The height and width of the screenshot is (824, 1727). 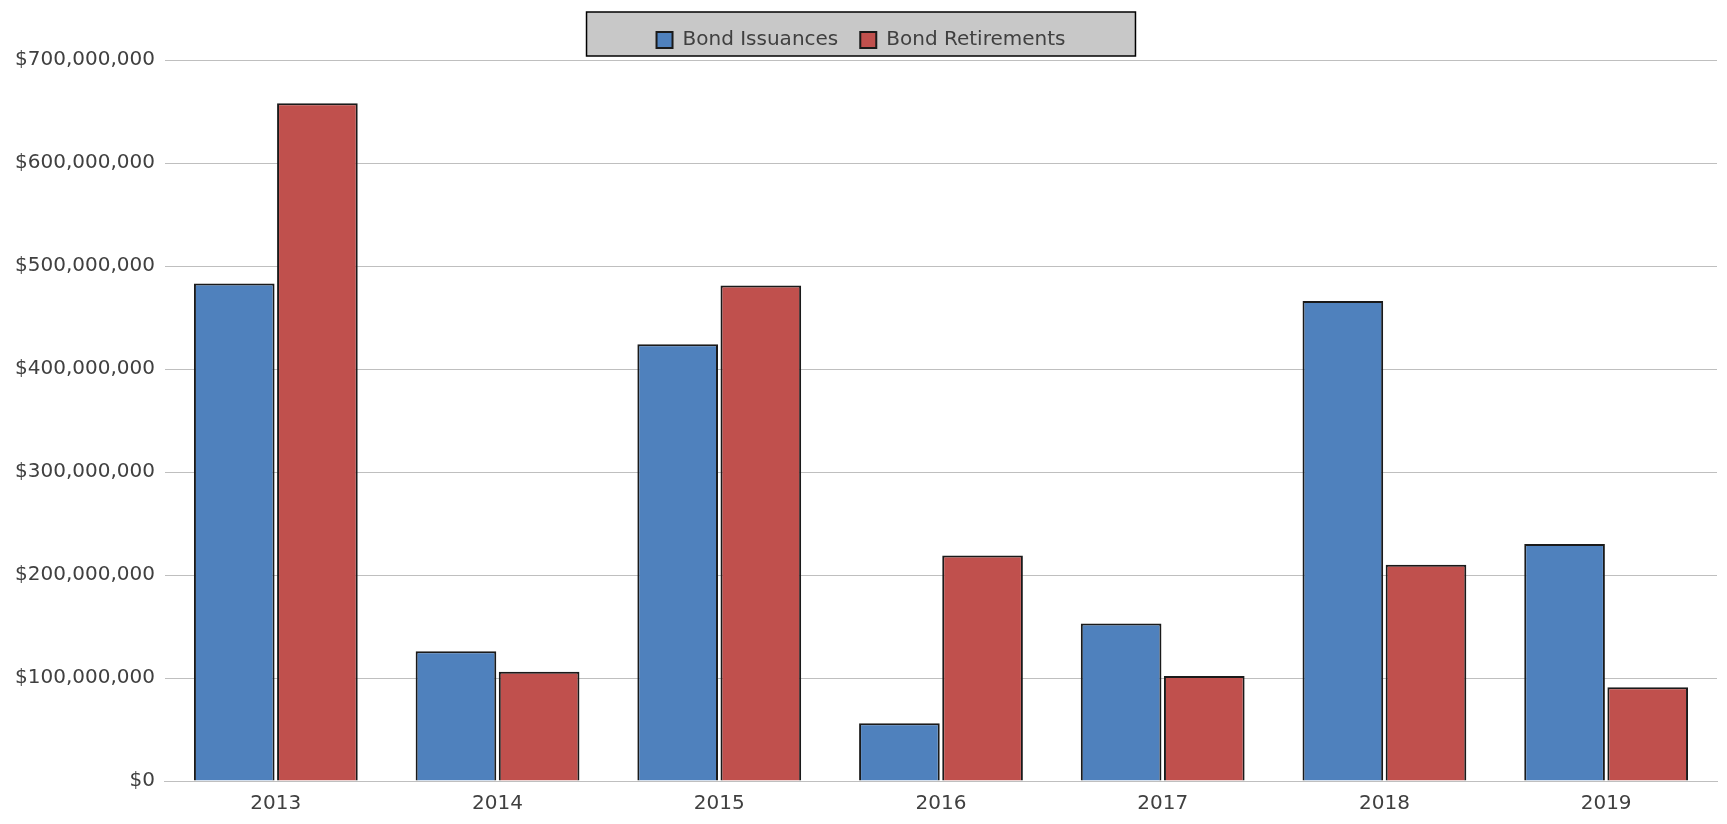 I want to click on x-tick-label: 2016, so click(x=941, y=802).